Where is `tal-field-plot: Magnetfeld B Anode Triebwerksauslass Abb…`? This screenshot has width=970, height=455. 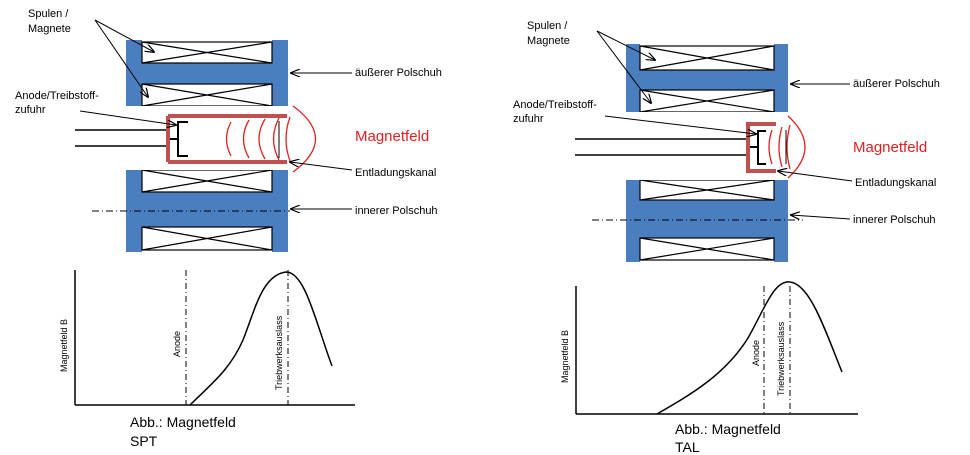
tal-field-plot: Magnetfeld B Anode Triebwerksauslass Abb… is located at coordinates (709, 368).